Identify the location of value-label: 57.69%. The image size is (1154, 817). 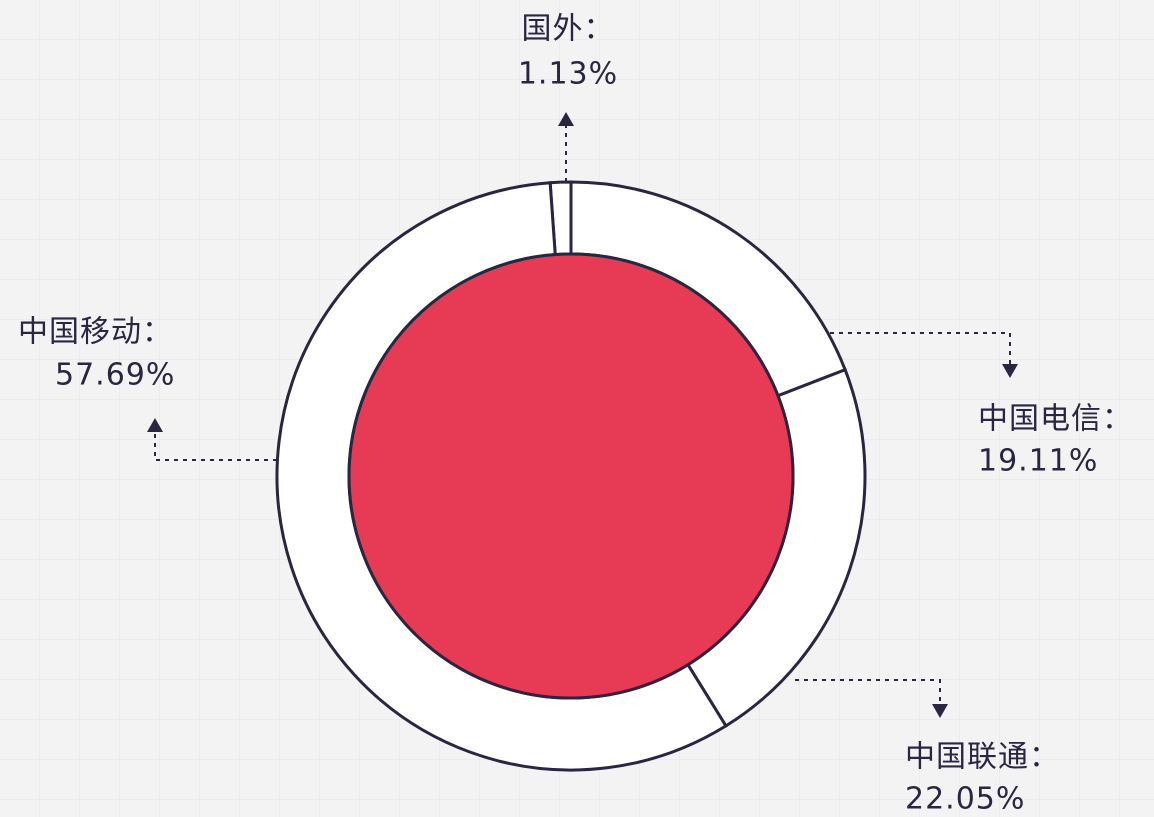
(115, 375).